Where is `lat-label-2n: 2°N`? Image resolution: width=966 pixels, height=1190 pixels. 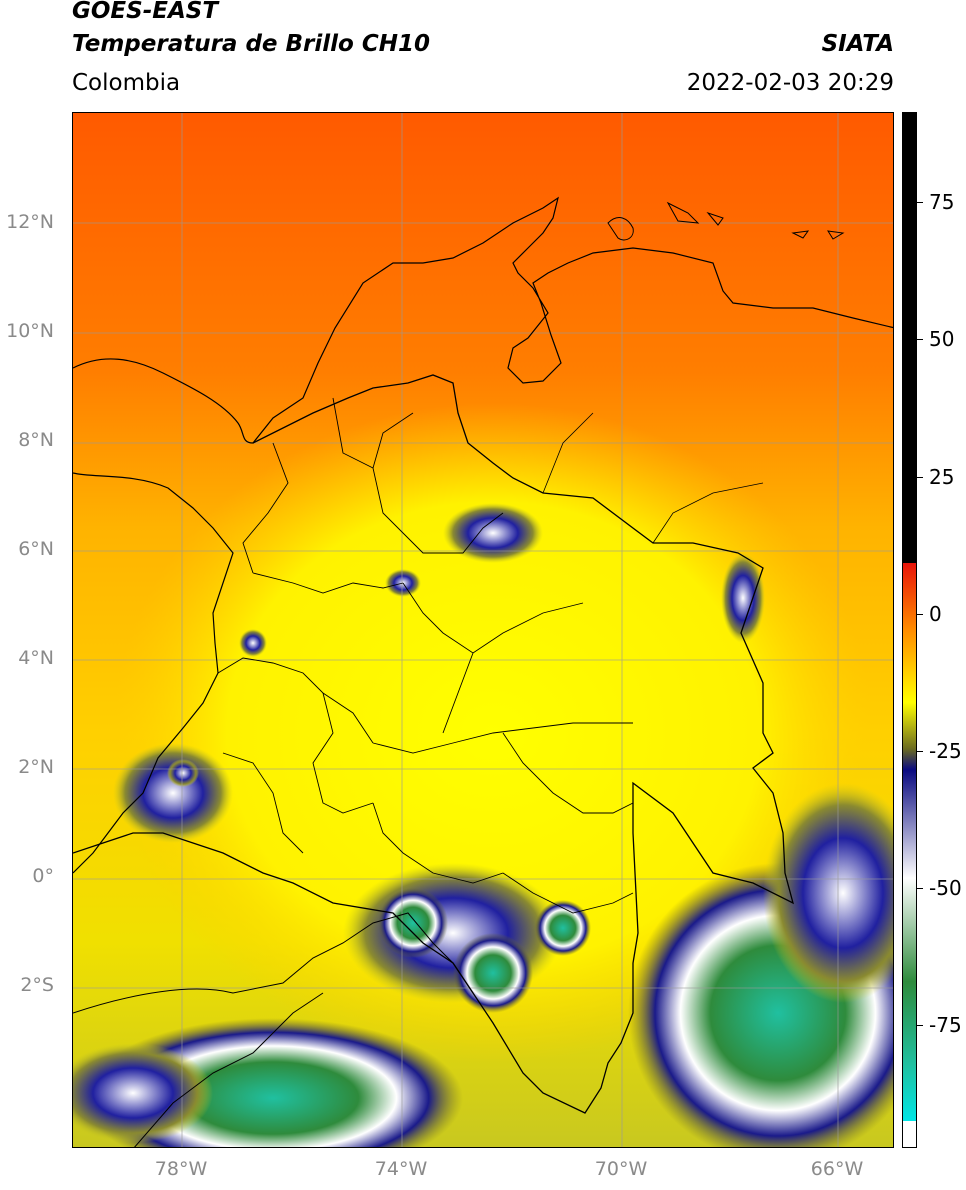
lat-label-2n: 2°N is located at coordinates (36, 767).